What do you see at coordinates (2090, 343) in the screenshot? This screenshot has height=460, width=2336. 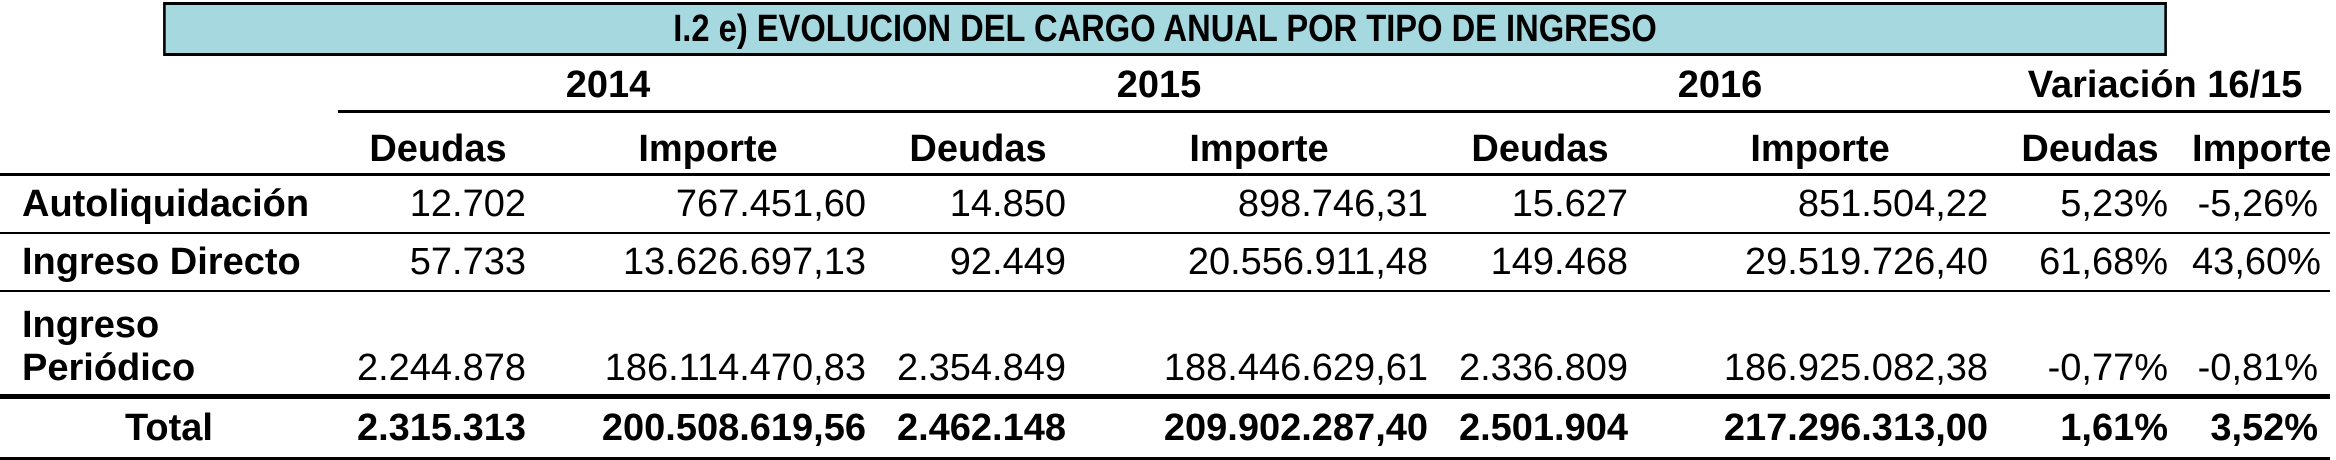 I see `cell-value: -0,77%` at bounding box center [2090, 343].